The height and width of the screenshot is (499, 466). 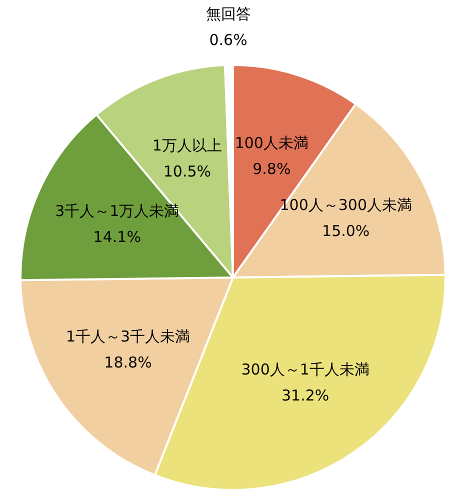 I want to click on data-label: 31.2%, so click(x=306, y=395).